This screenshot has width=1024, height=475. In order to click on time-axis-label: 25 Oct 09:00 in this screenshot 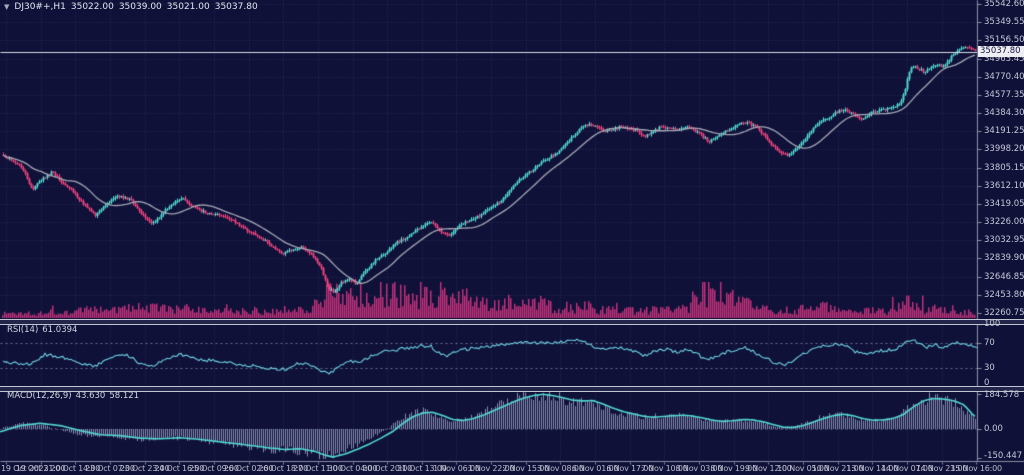, I will do `click(214, 468)`.